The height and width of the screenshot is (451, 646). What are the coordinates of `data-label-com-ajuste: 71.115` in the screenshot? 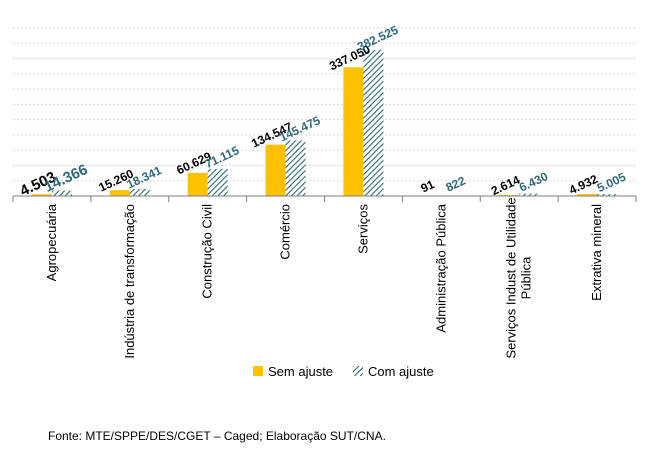 It's located at (222, 157).